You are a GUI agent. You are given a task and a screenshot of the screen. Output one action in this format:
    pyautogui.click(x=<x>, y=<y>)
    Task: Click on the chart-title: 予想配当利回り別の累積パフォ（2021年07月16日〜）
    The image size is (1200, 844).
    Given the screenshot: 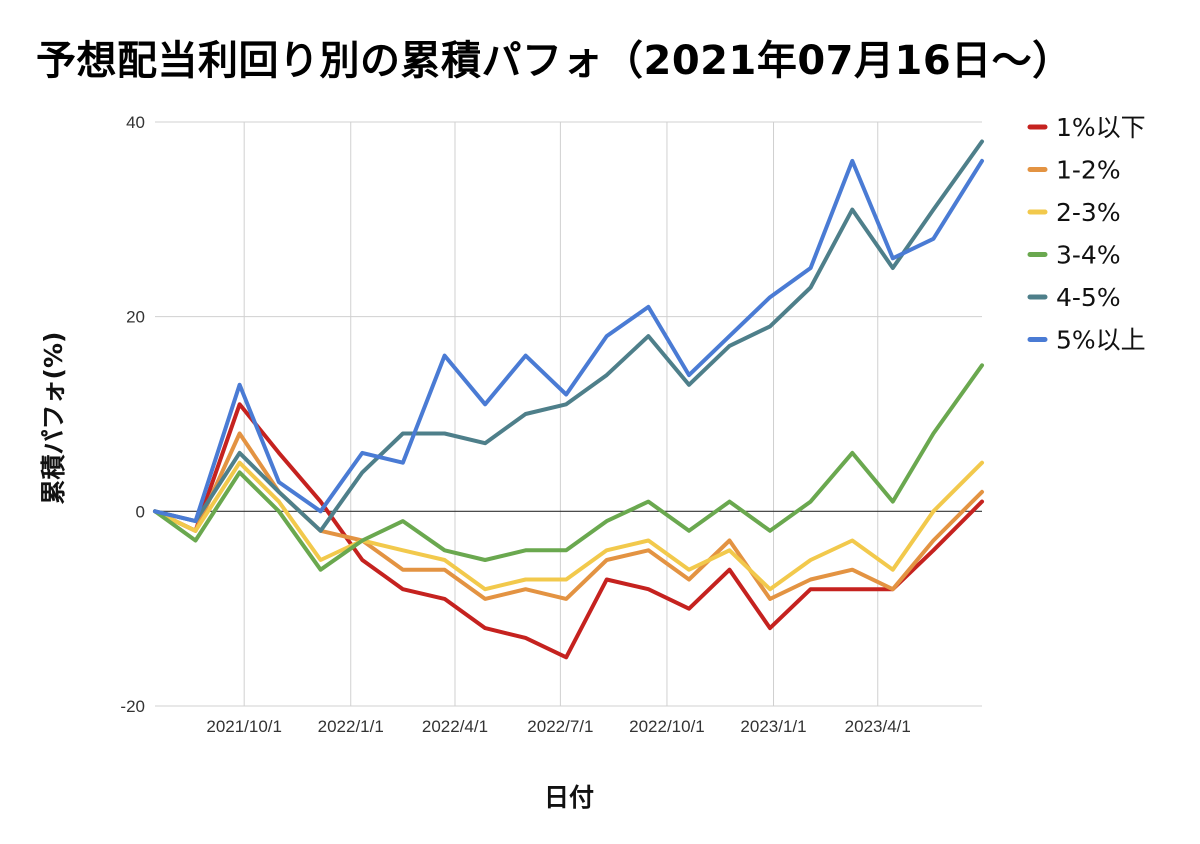 What is the action you would take?
    pyautogui.click(x=554, y=61)
    